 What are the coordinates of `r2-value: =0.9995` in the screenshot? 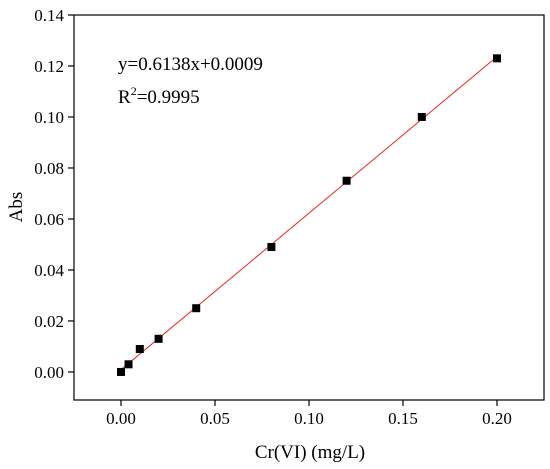 It's located at (168, 97).